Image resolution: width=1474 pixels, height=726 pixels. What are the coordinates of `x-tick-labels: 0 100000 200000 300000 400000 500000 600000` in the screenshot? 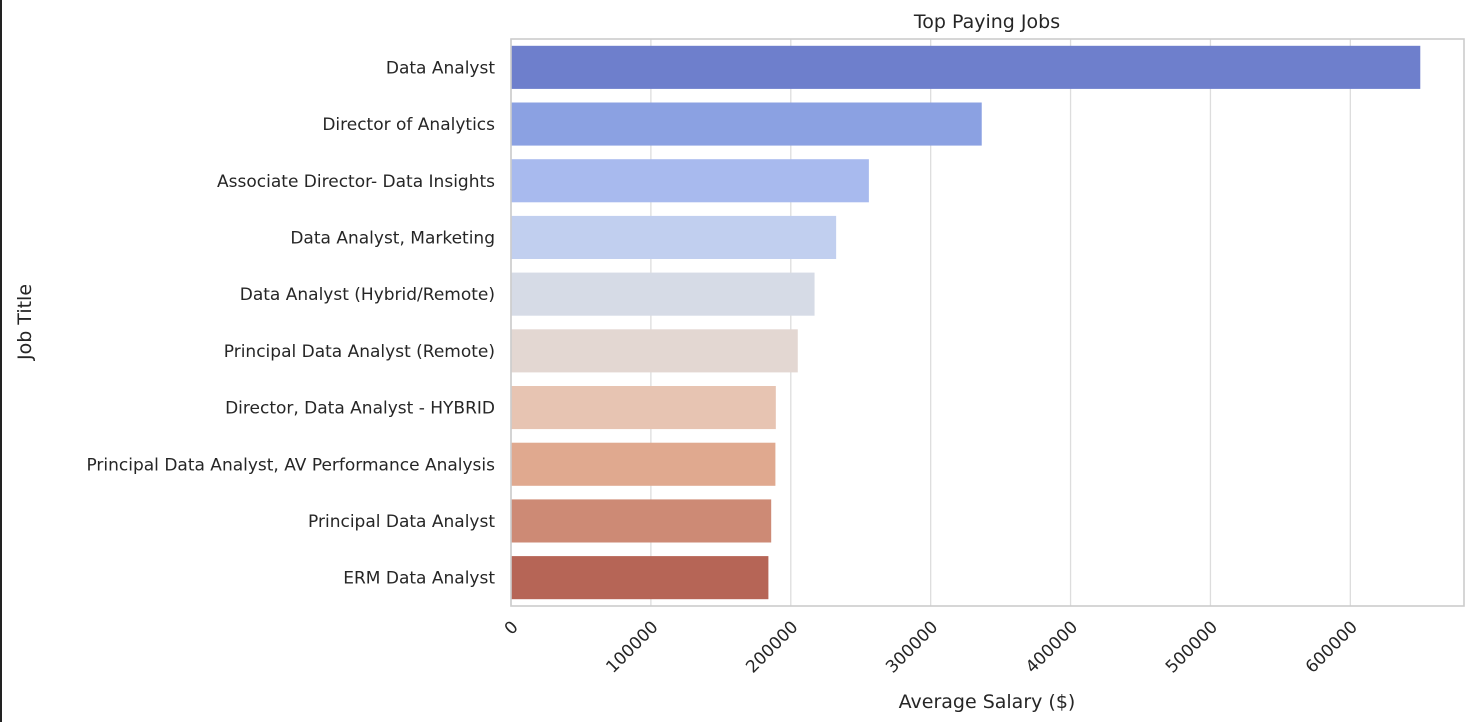 It's located at (931, 647).